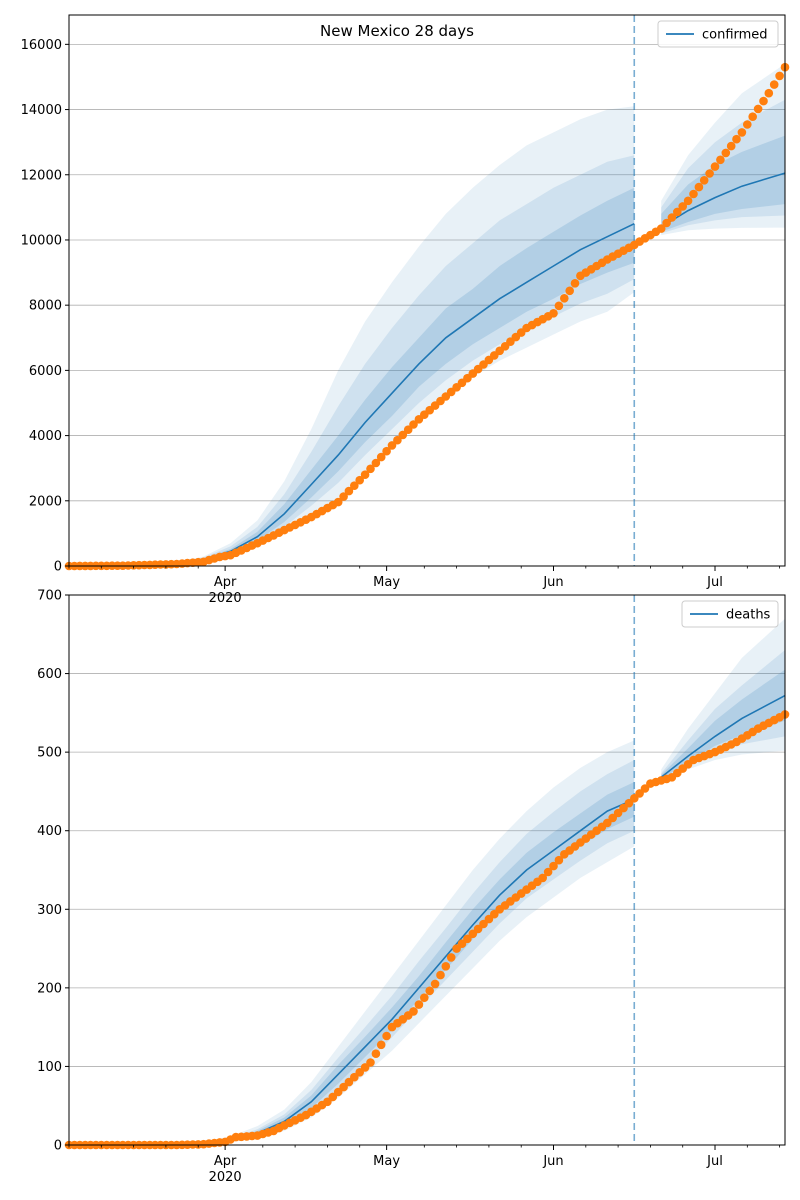 The height and width of the screenshot is (1200, 800). What do you see at coordinates (49, 753) in the screenshot?
I see `y-tick-label: 500` at bounding box center [49, 753].